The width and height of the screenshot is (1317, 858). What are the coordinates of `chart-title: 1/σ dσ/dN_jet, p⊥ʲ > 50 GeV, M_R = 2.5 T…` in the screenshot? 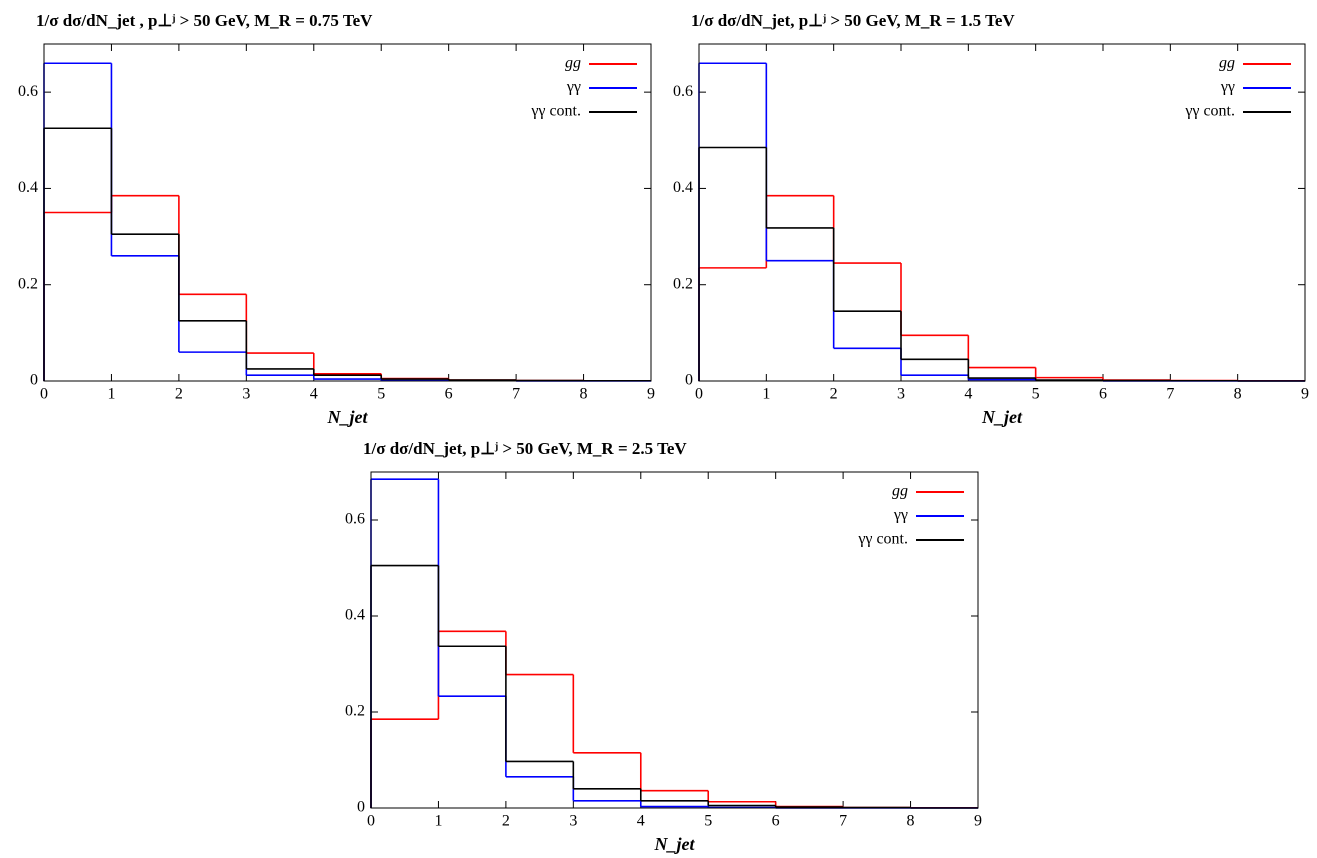 It's located at (525, 448).